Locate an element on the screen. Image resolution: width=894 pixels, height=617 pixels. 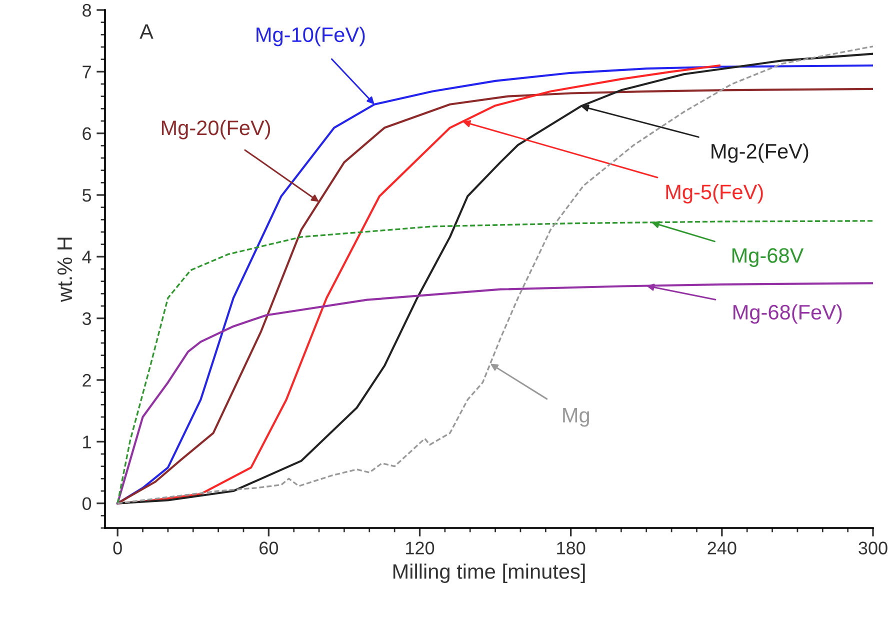
x-tick-label: 300 is located at coordinates (873, 548).